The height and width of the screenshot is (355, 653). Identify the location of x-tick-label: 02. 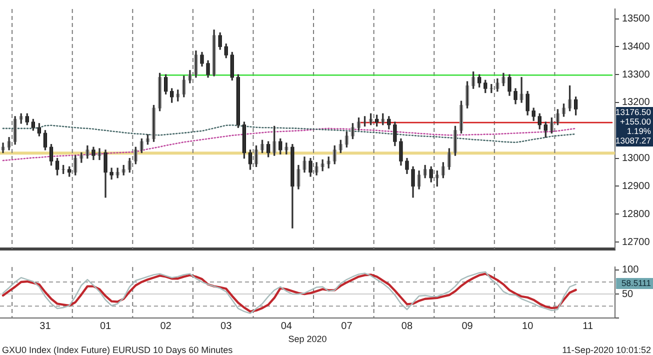
(166, 326).